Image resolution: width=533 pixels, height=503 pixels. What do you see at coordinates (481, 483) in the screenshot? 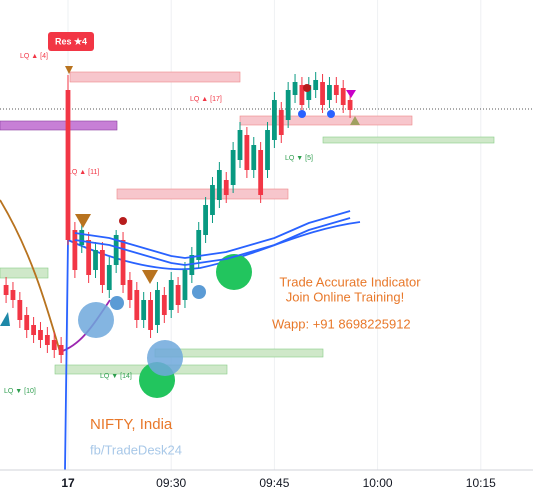
I see `x-tick-label: 10:15` at bounding box center [481, 483].